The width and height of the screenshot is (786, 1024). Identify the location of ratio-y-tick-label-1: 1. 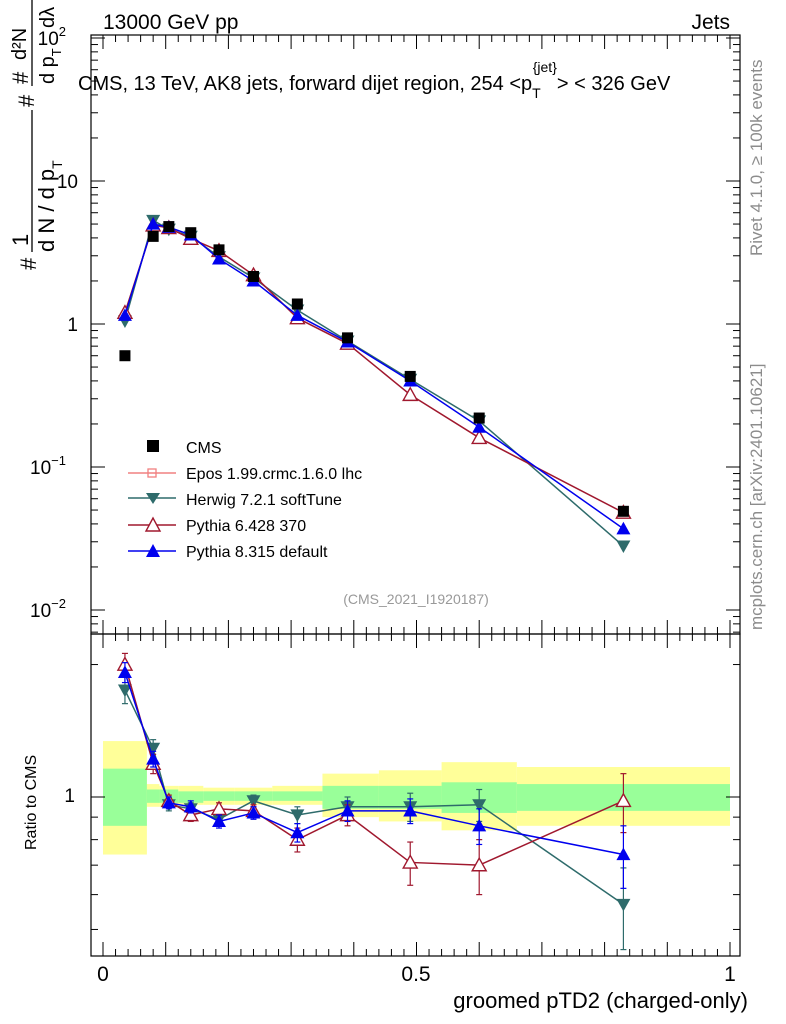
(69, 796).